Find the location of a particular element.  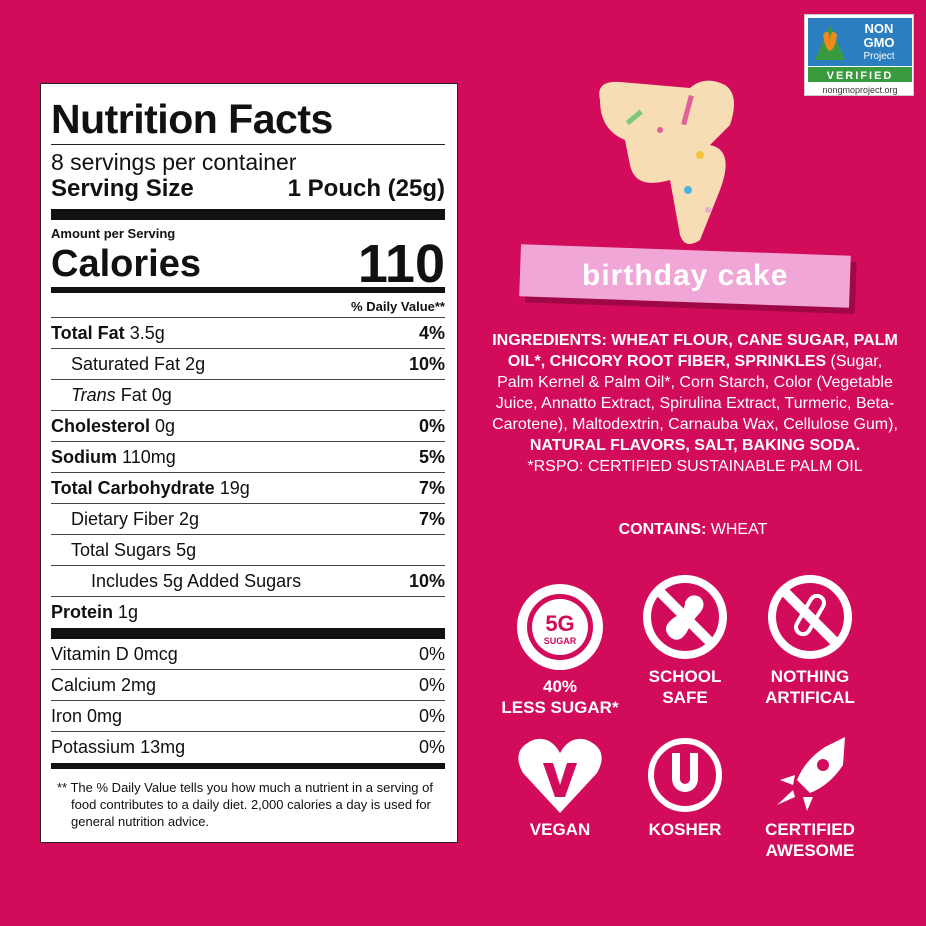

badge-nothing-artificial: NOTHING ARTIFICAL is located at coordinates (810, 640).